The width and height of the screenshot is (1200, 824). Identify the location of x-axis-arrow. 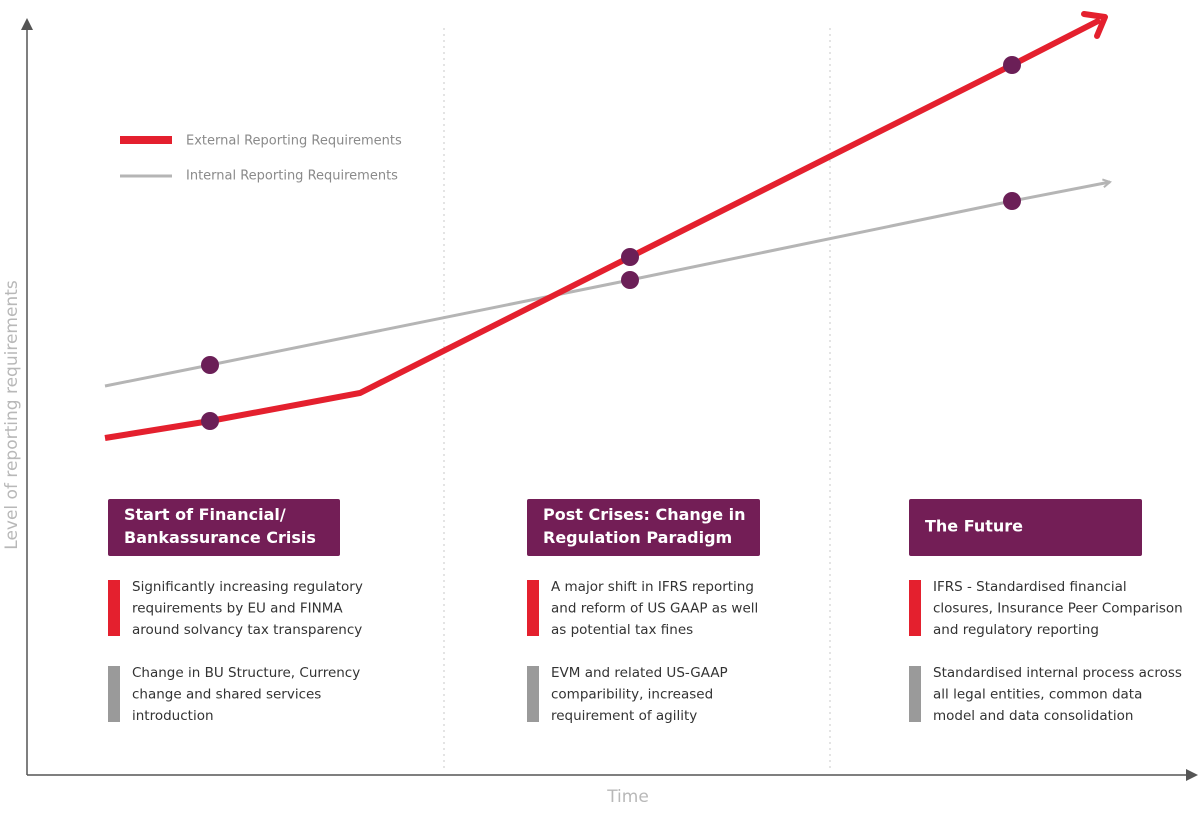
(1192, 775).